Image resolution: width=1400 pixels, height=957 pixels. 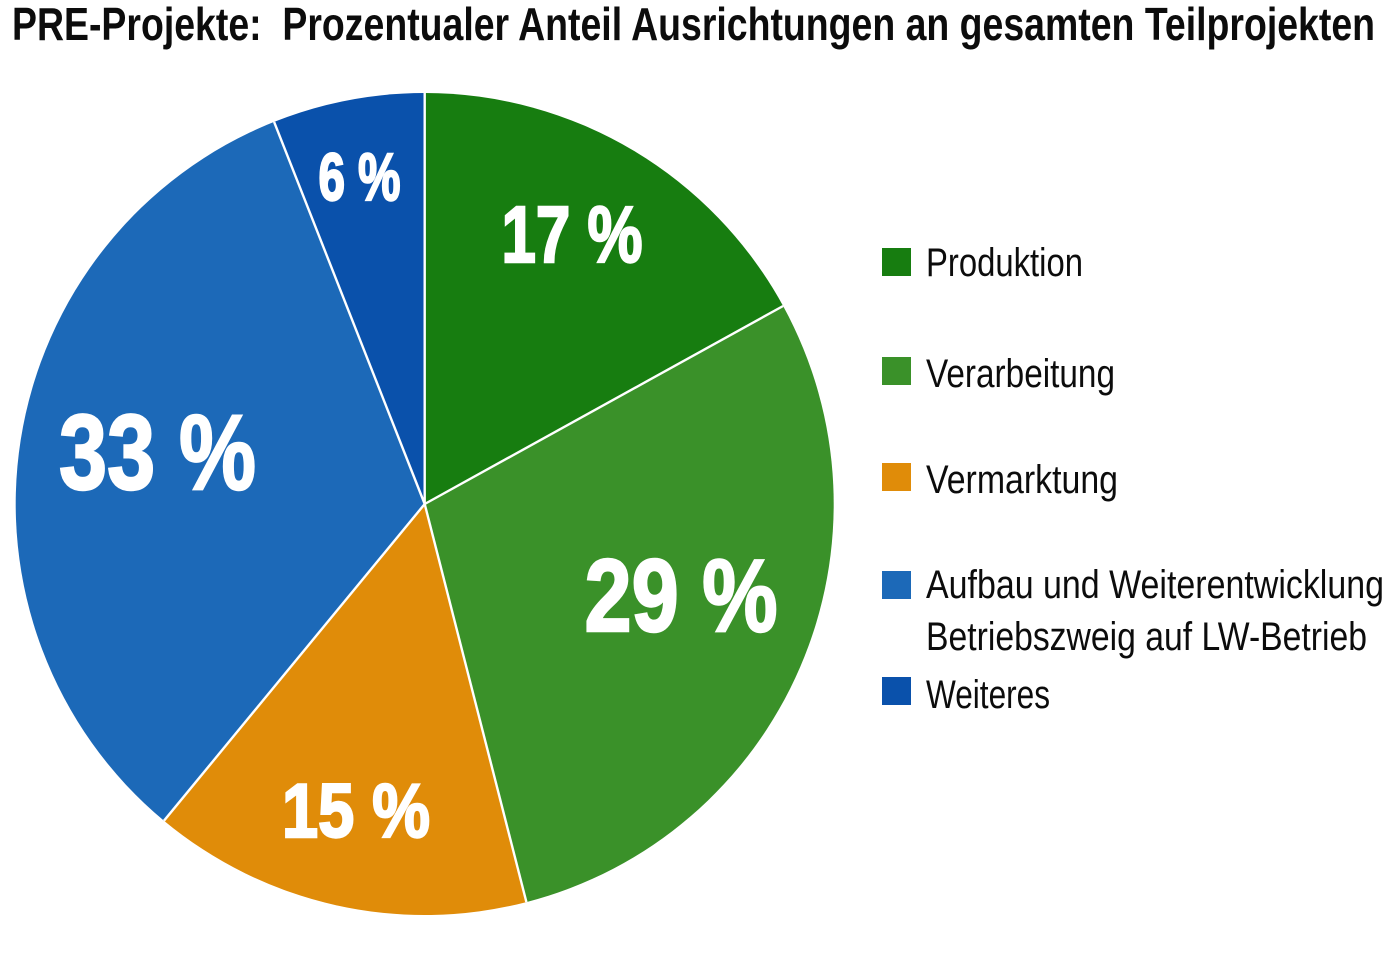 What do you see at coordinates (1020, 374) in the screenshot?
I see `svg-text: Verarbeitung` at bounding box center [1020, 374].